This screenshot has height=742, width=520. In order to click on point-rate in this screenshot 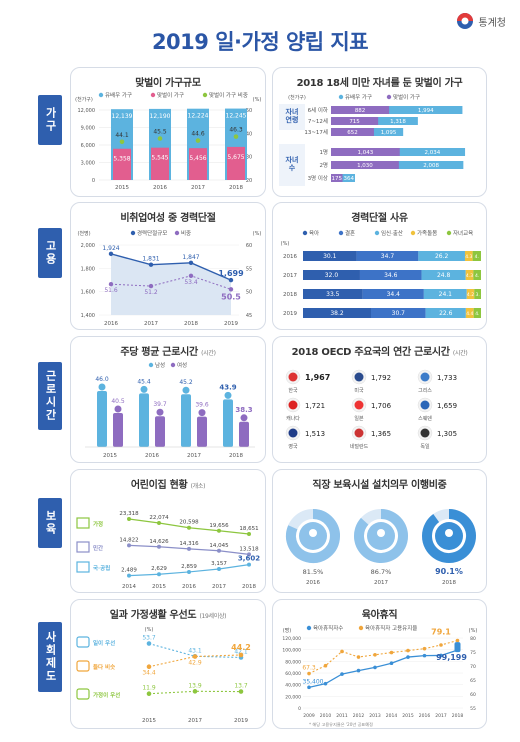, I will do `click(342, 651)`.